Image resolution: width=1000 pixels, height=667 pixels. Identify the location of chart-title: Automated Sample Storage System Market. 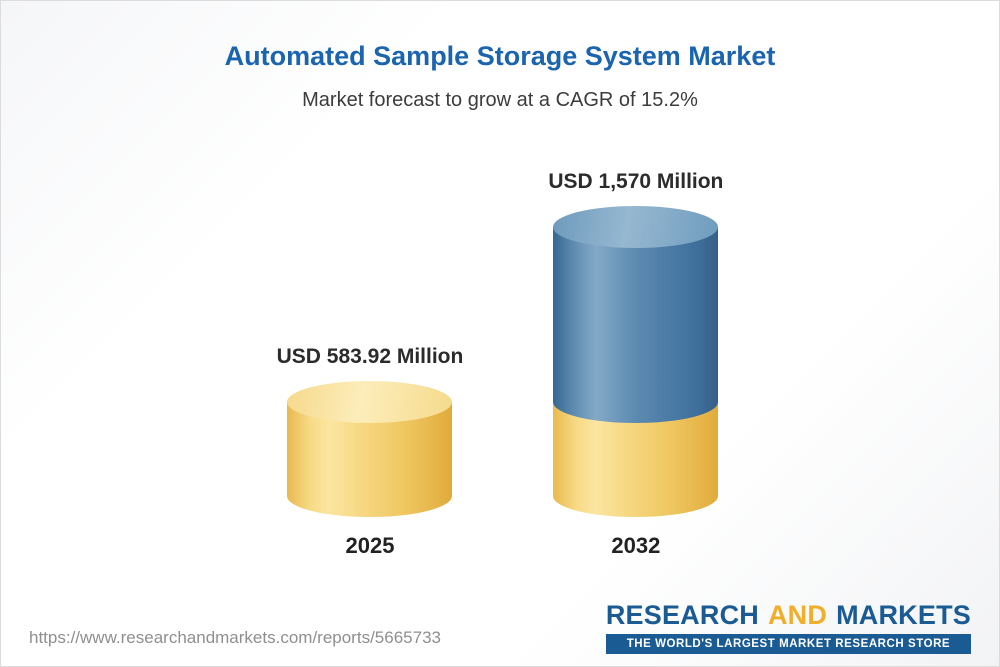
(500, 56).